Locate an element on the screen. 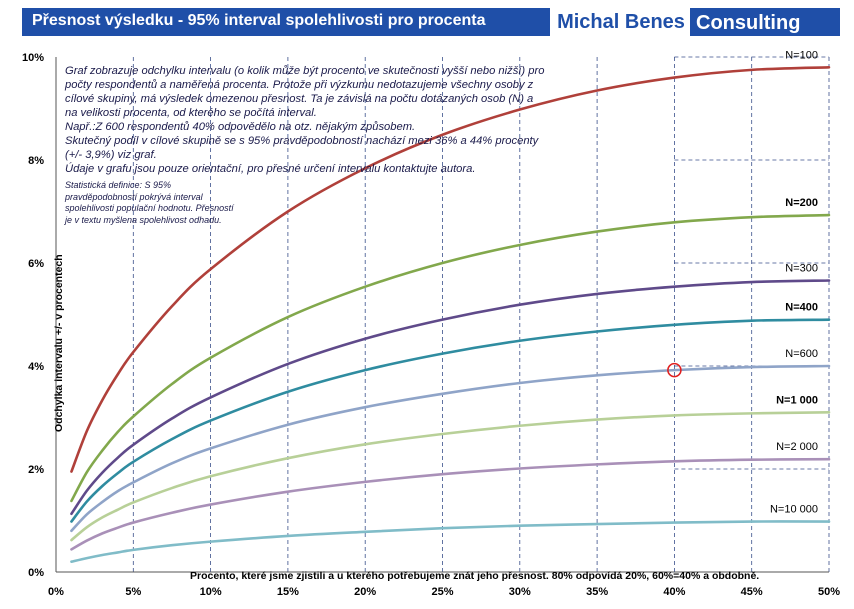 The image size is (854, 609). brand-consulting: Consulting is located at coordinates (765, 22).